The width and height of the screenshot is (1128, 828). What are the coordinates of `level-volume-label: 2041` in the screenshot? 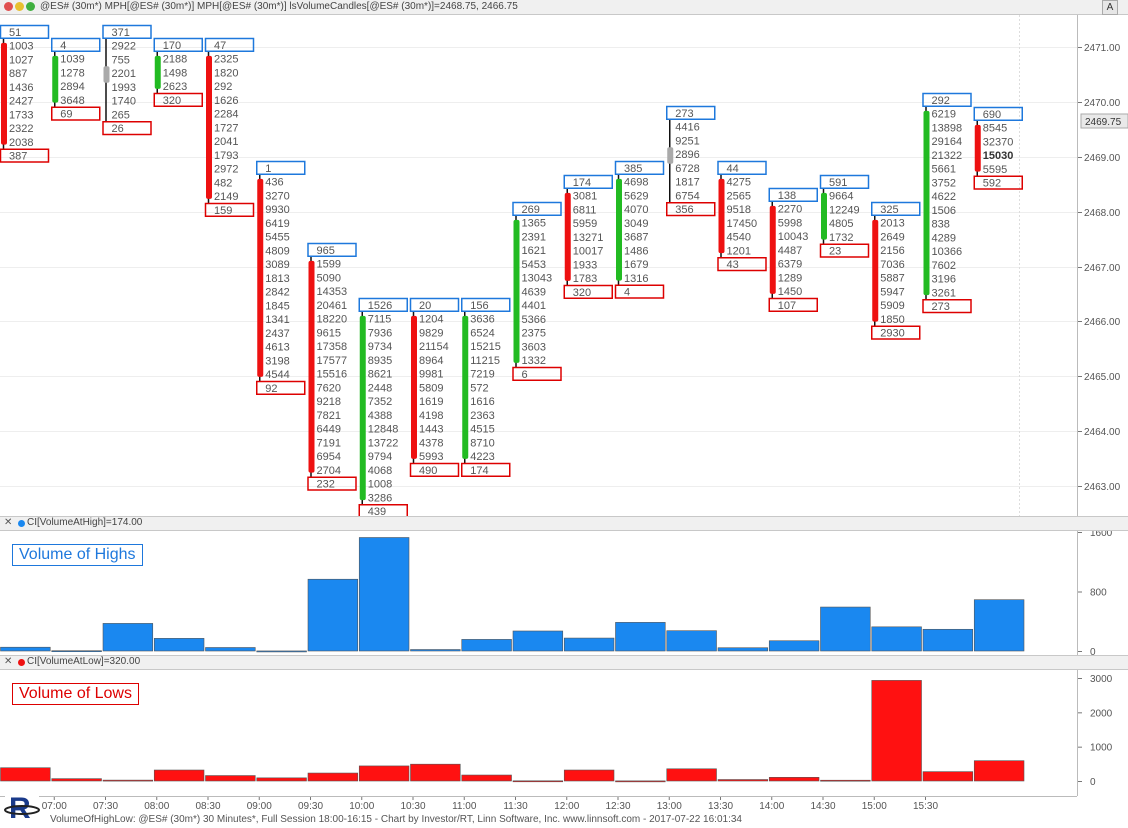 It's located at (226, 142).